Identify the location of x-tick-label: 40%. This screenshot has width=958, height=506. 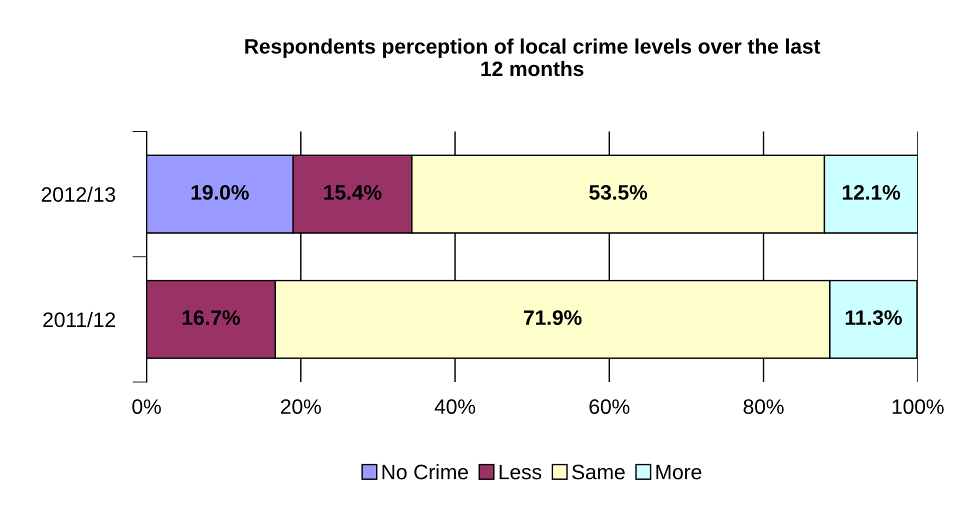
(455, 406).